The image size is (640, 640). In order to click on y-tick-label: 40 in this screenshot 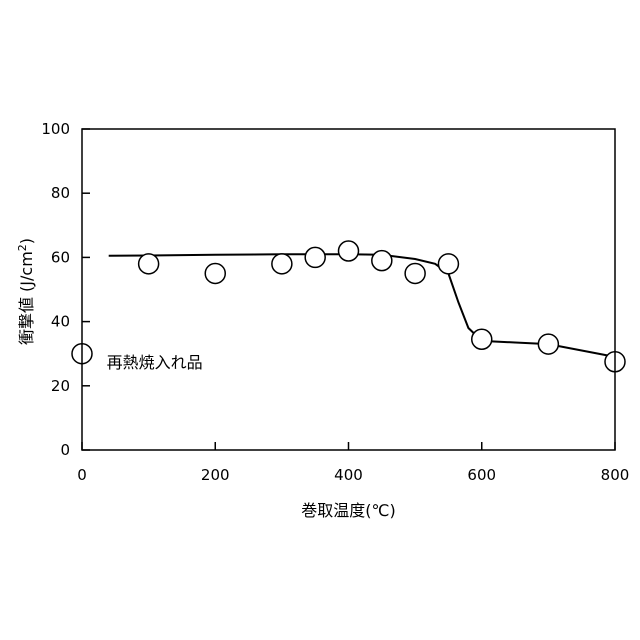, I will do `click(60, 322)`.